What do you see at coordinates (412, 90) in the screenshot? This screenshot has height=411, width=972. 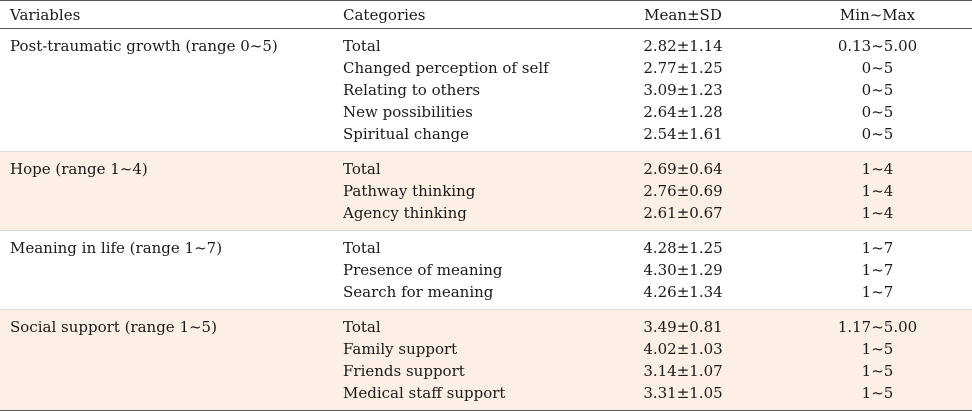 I see `category-label: Relating to others` at bounding box center [412, 90].